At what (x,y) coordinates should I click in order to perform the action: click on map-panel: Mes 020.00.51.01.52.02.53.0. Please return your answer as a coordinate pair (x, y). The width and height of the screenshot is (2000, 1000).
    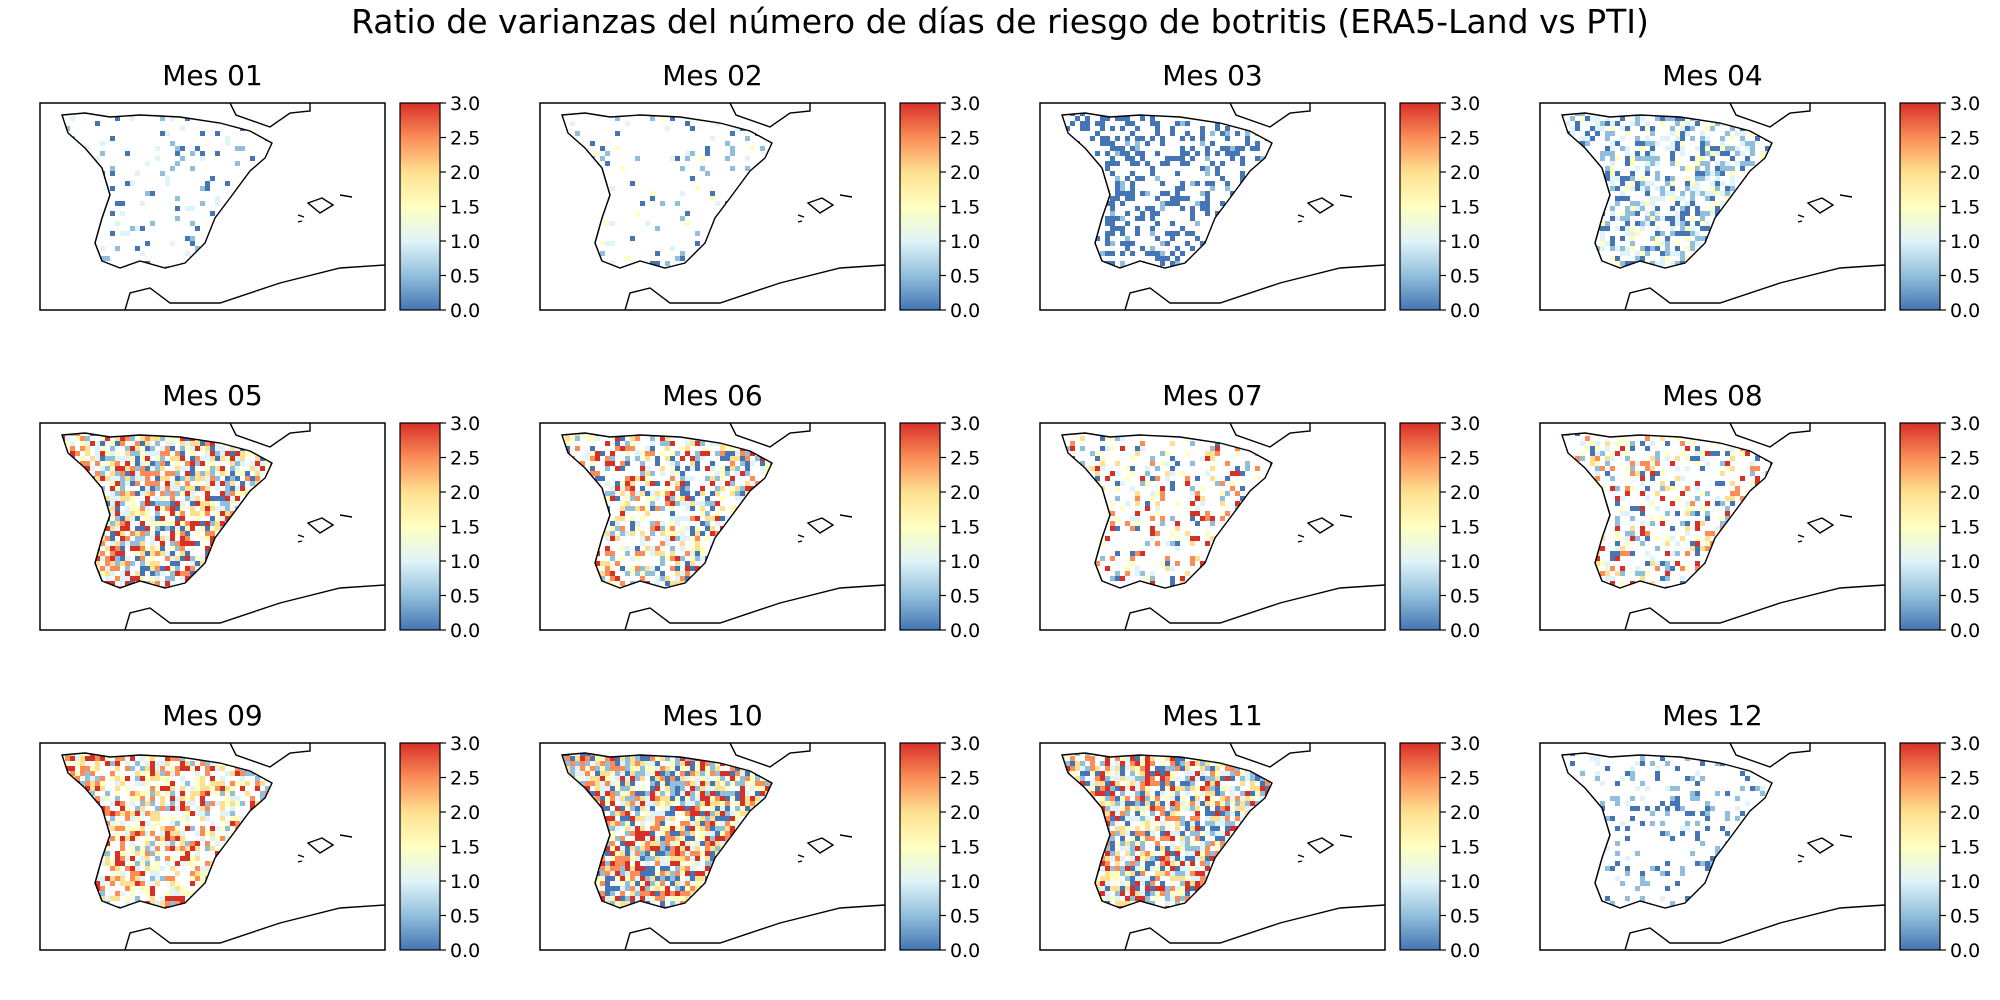
    Looking at the image, I should click on (759, 190).